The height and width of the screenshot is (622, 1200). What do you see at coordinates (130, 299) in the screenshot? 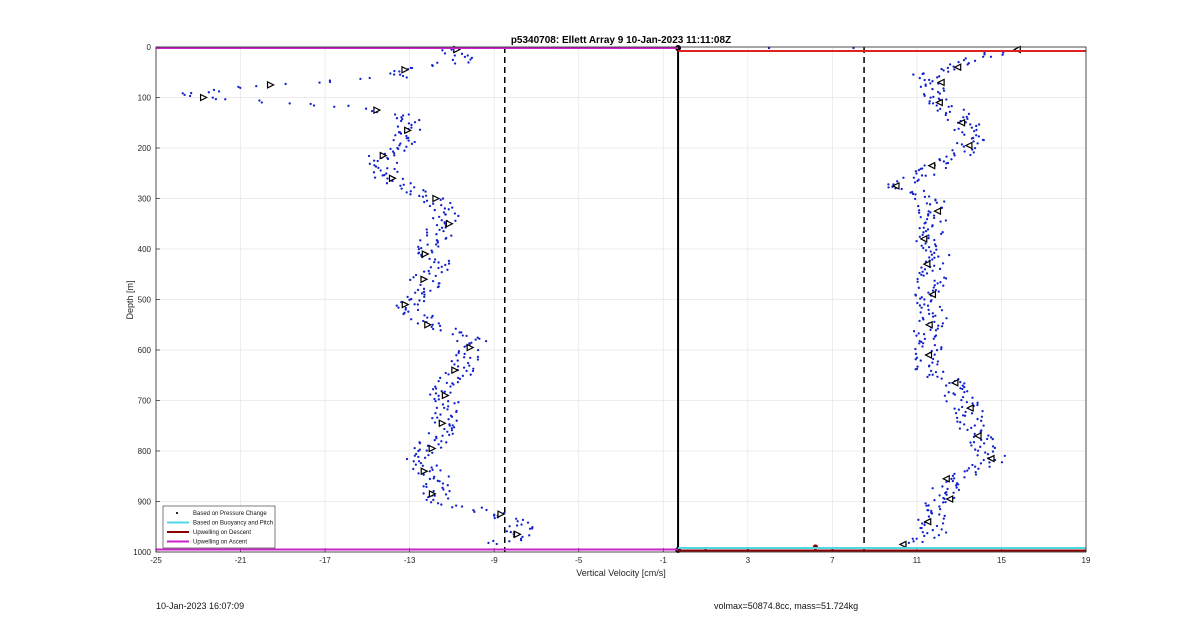
I see `y-axis-label: Depth [m]` at bounding box center [130, 299].